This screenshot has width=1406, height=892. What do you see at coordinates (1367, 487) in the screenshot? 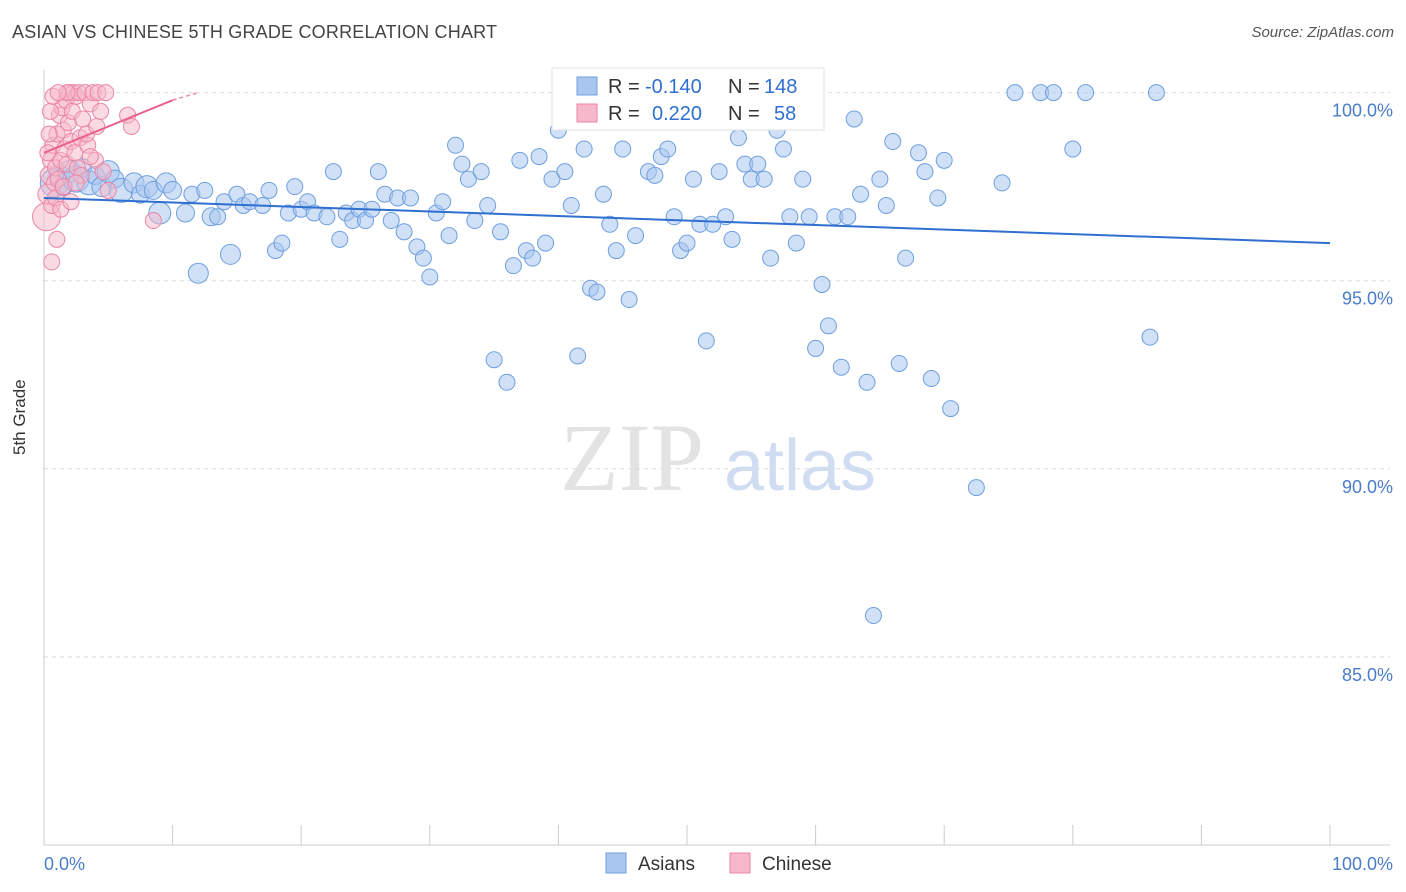
I see `y-tick-label: 90.0%` at bounding box center [1367, 487].